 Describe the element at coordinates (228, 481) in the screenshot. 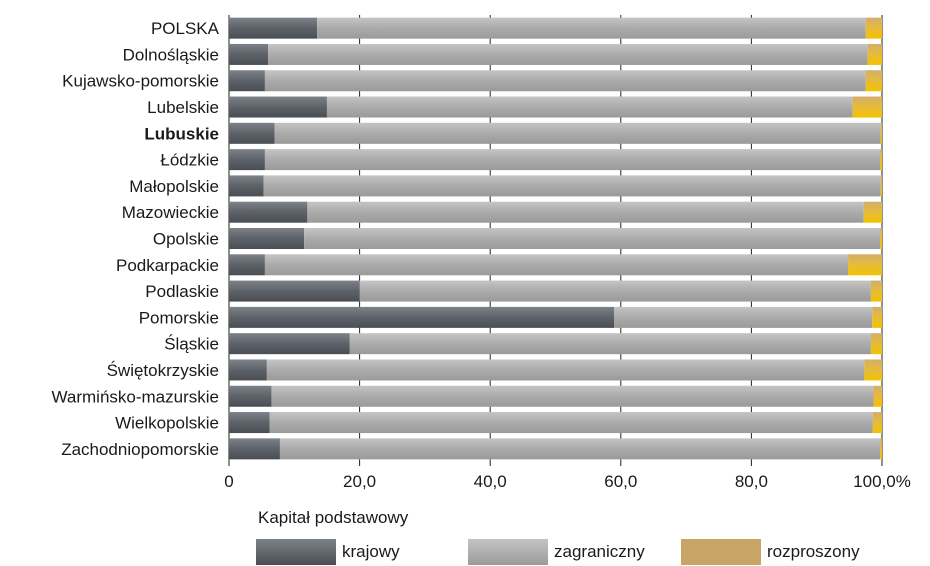

I see `x-tick-label: 0` at that location.